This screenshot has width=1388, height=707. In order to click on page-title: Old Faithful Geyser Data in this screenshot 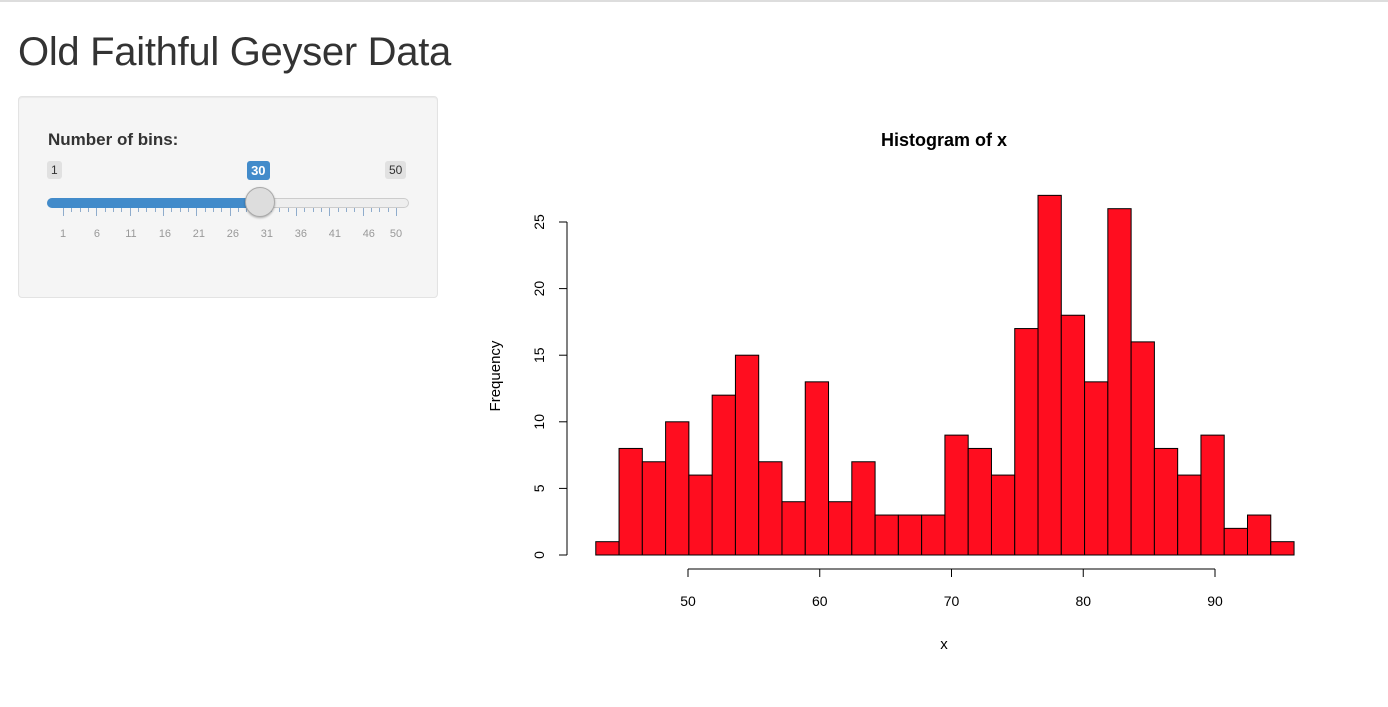, I will do `click(234, 52)`.